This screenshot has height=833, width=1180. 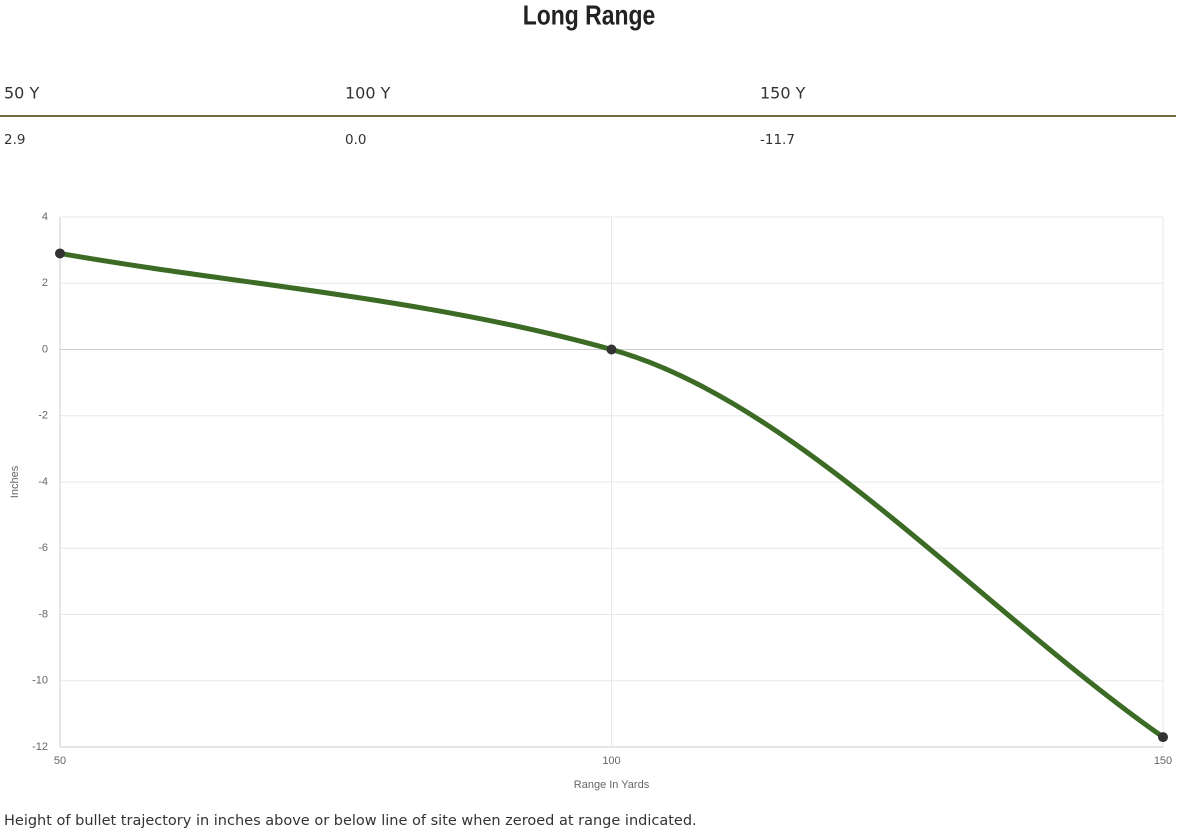 What do you see at coordinates (1163, 761) in the screenshot?
I see `x-tick-label: 150` at bounding box center [1163, 761].